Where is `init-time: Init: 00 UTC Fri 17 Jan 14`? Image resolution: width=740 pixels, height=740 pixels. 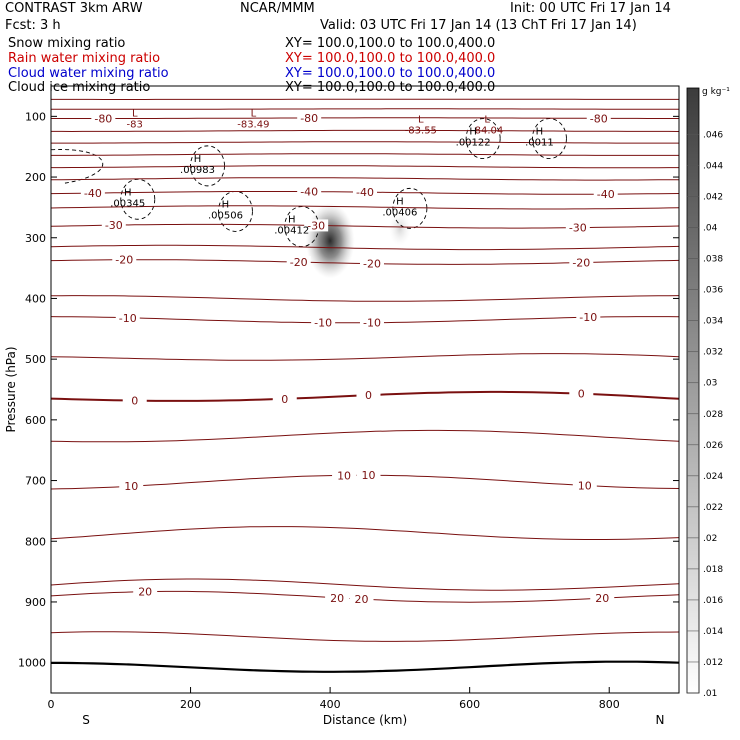 init-time: Init: 00 UTC Fri 17 Jan 14 is located at coordinates (590, 8).